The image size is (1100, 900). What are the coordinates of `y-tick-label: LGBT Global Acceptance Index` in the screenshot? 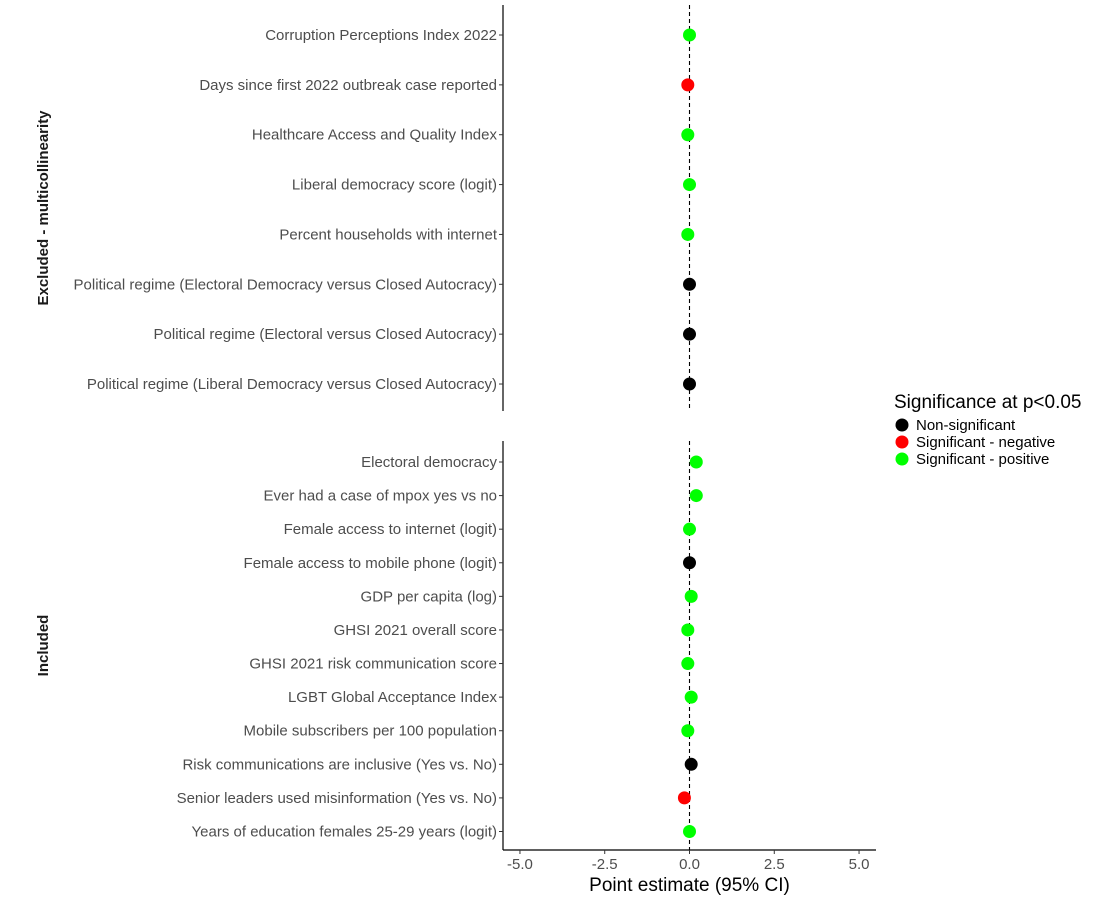 It's located at (393, 697).